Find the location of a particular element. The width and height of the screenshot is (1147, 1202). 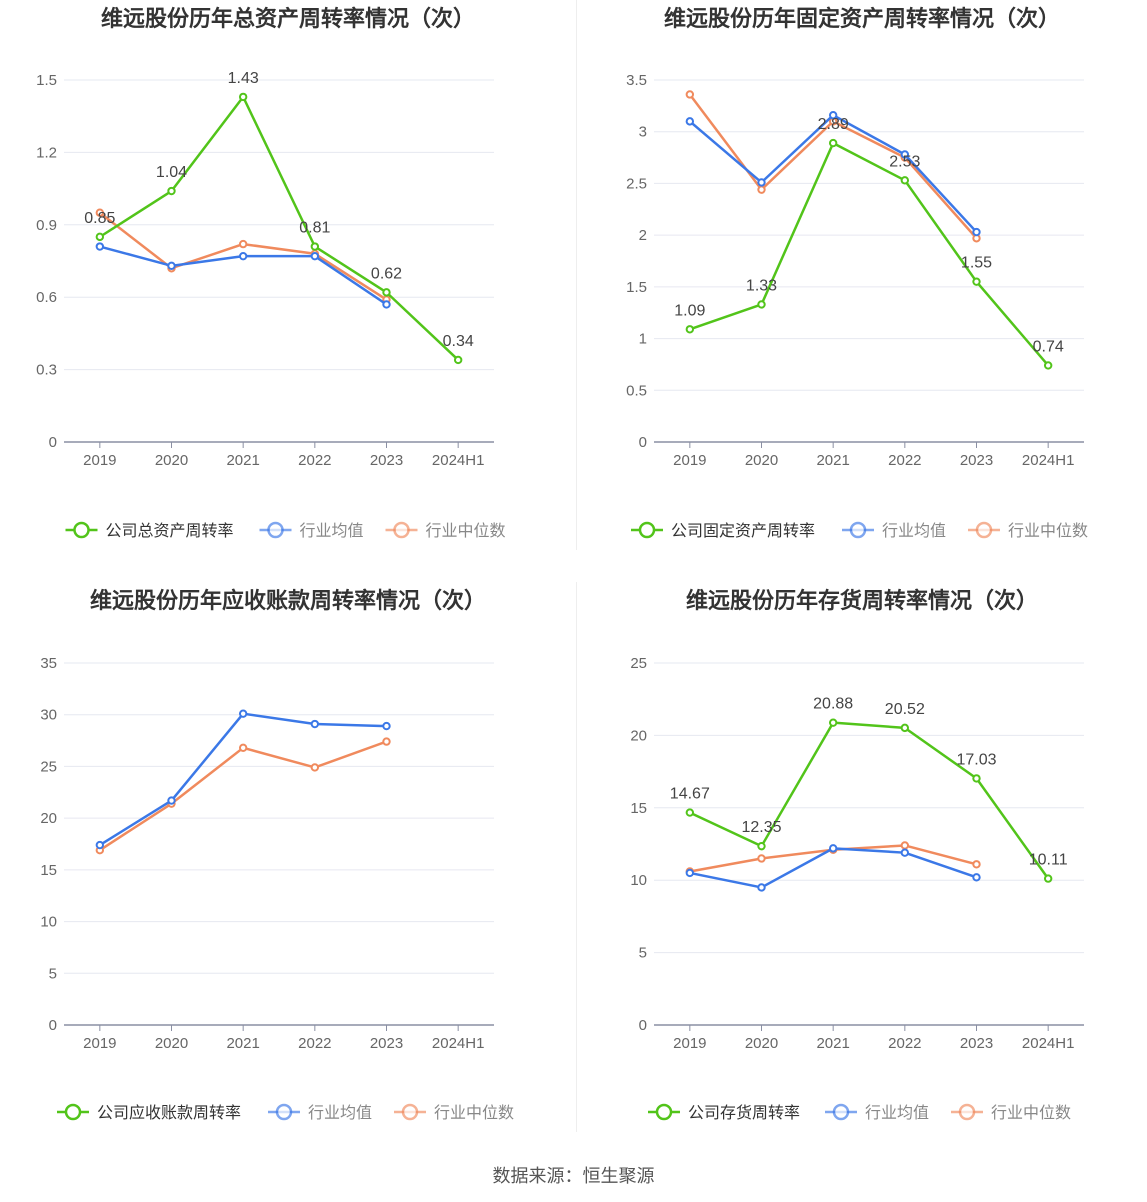

data-label: 2.89 is located at coordinates (833, 124).